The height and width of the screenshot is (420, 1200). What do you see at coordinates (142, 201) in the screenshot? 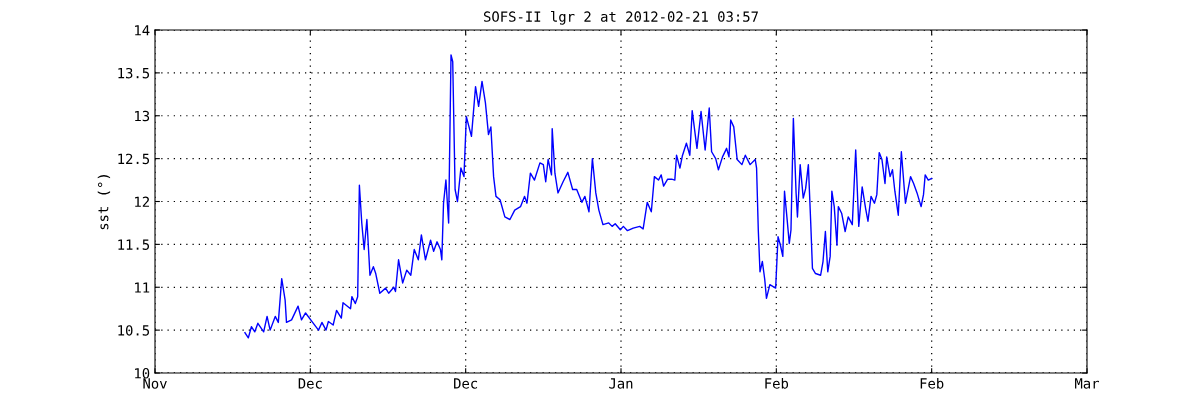
I see `y-tick-label: 12` at bounding box center [142, 201].